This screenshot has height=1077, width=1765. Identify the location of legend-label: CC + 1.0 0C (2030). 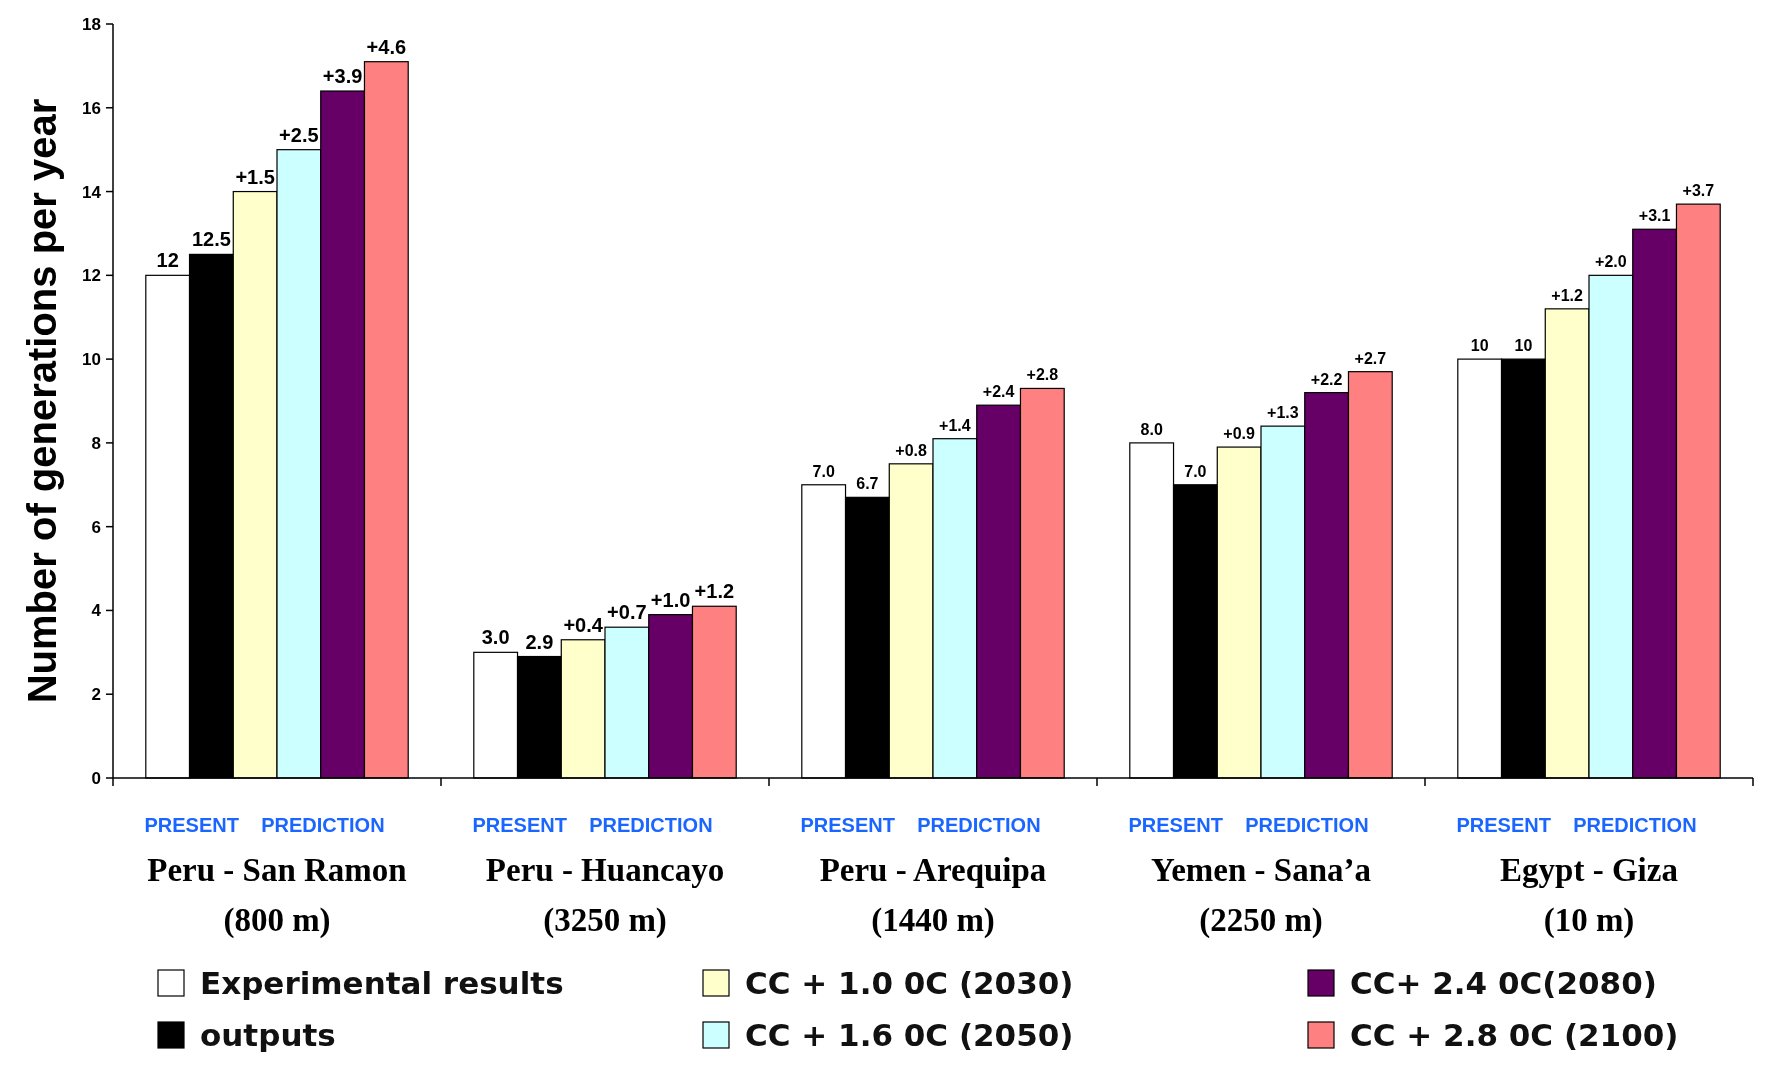
(909, 982).